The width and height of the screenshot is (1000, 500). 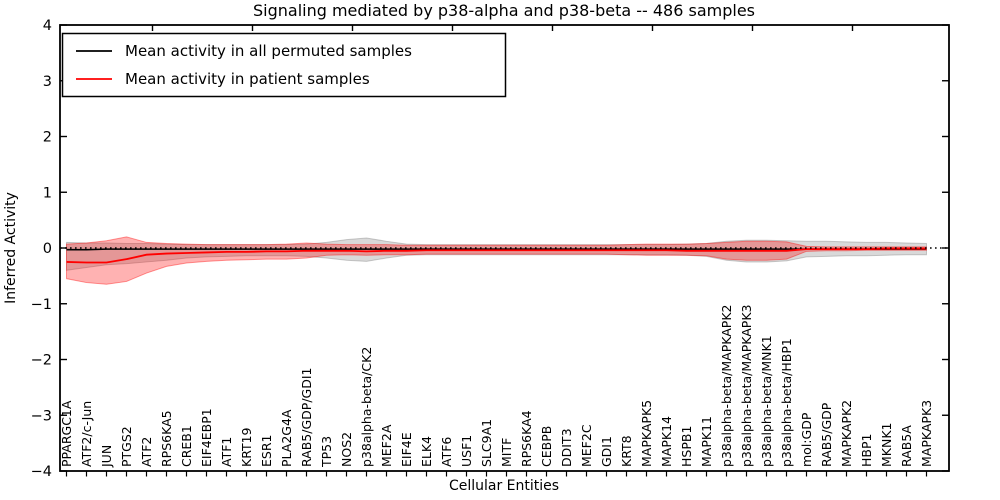 I want to click on confidence-bands-layer, so click(x=496, y=260).